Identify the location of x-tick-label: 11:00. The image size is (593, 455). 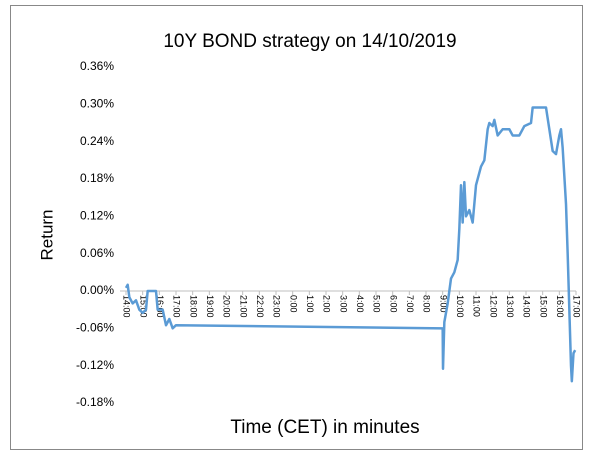
(477, 306).